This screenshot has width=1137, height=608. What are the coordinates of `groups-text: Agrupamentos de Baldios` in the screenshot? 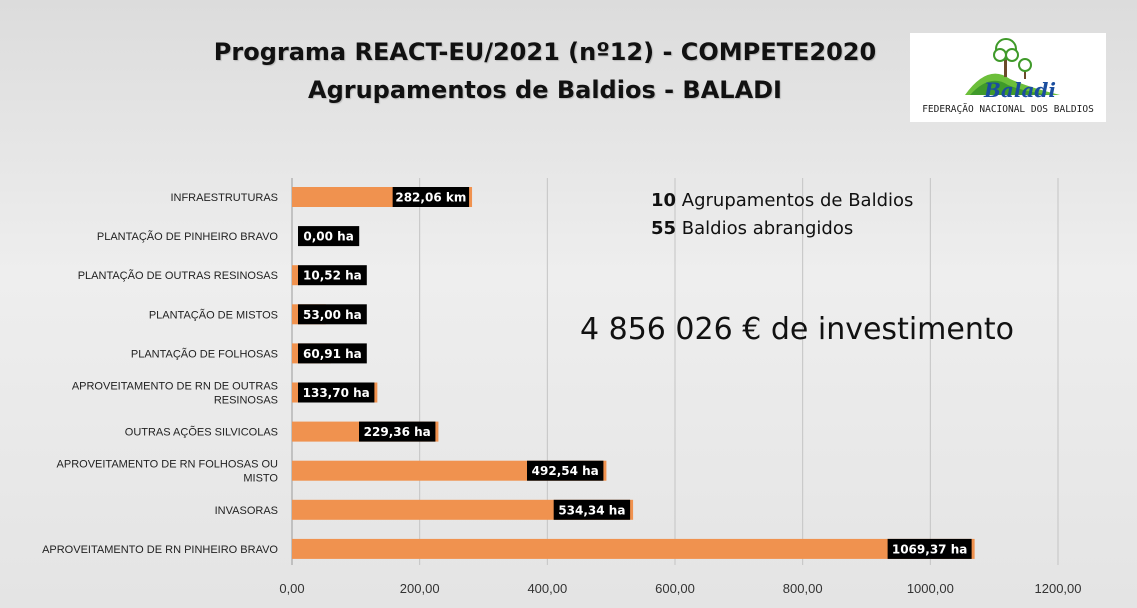 It's located at (795, 200).